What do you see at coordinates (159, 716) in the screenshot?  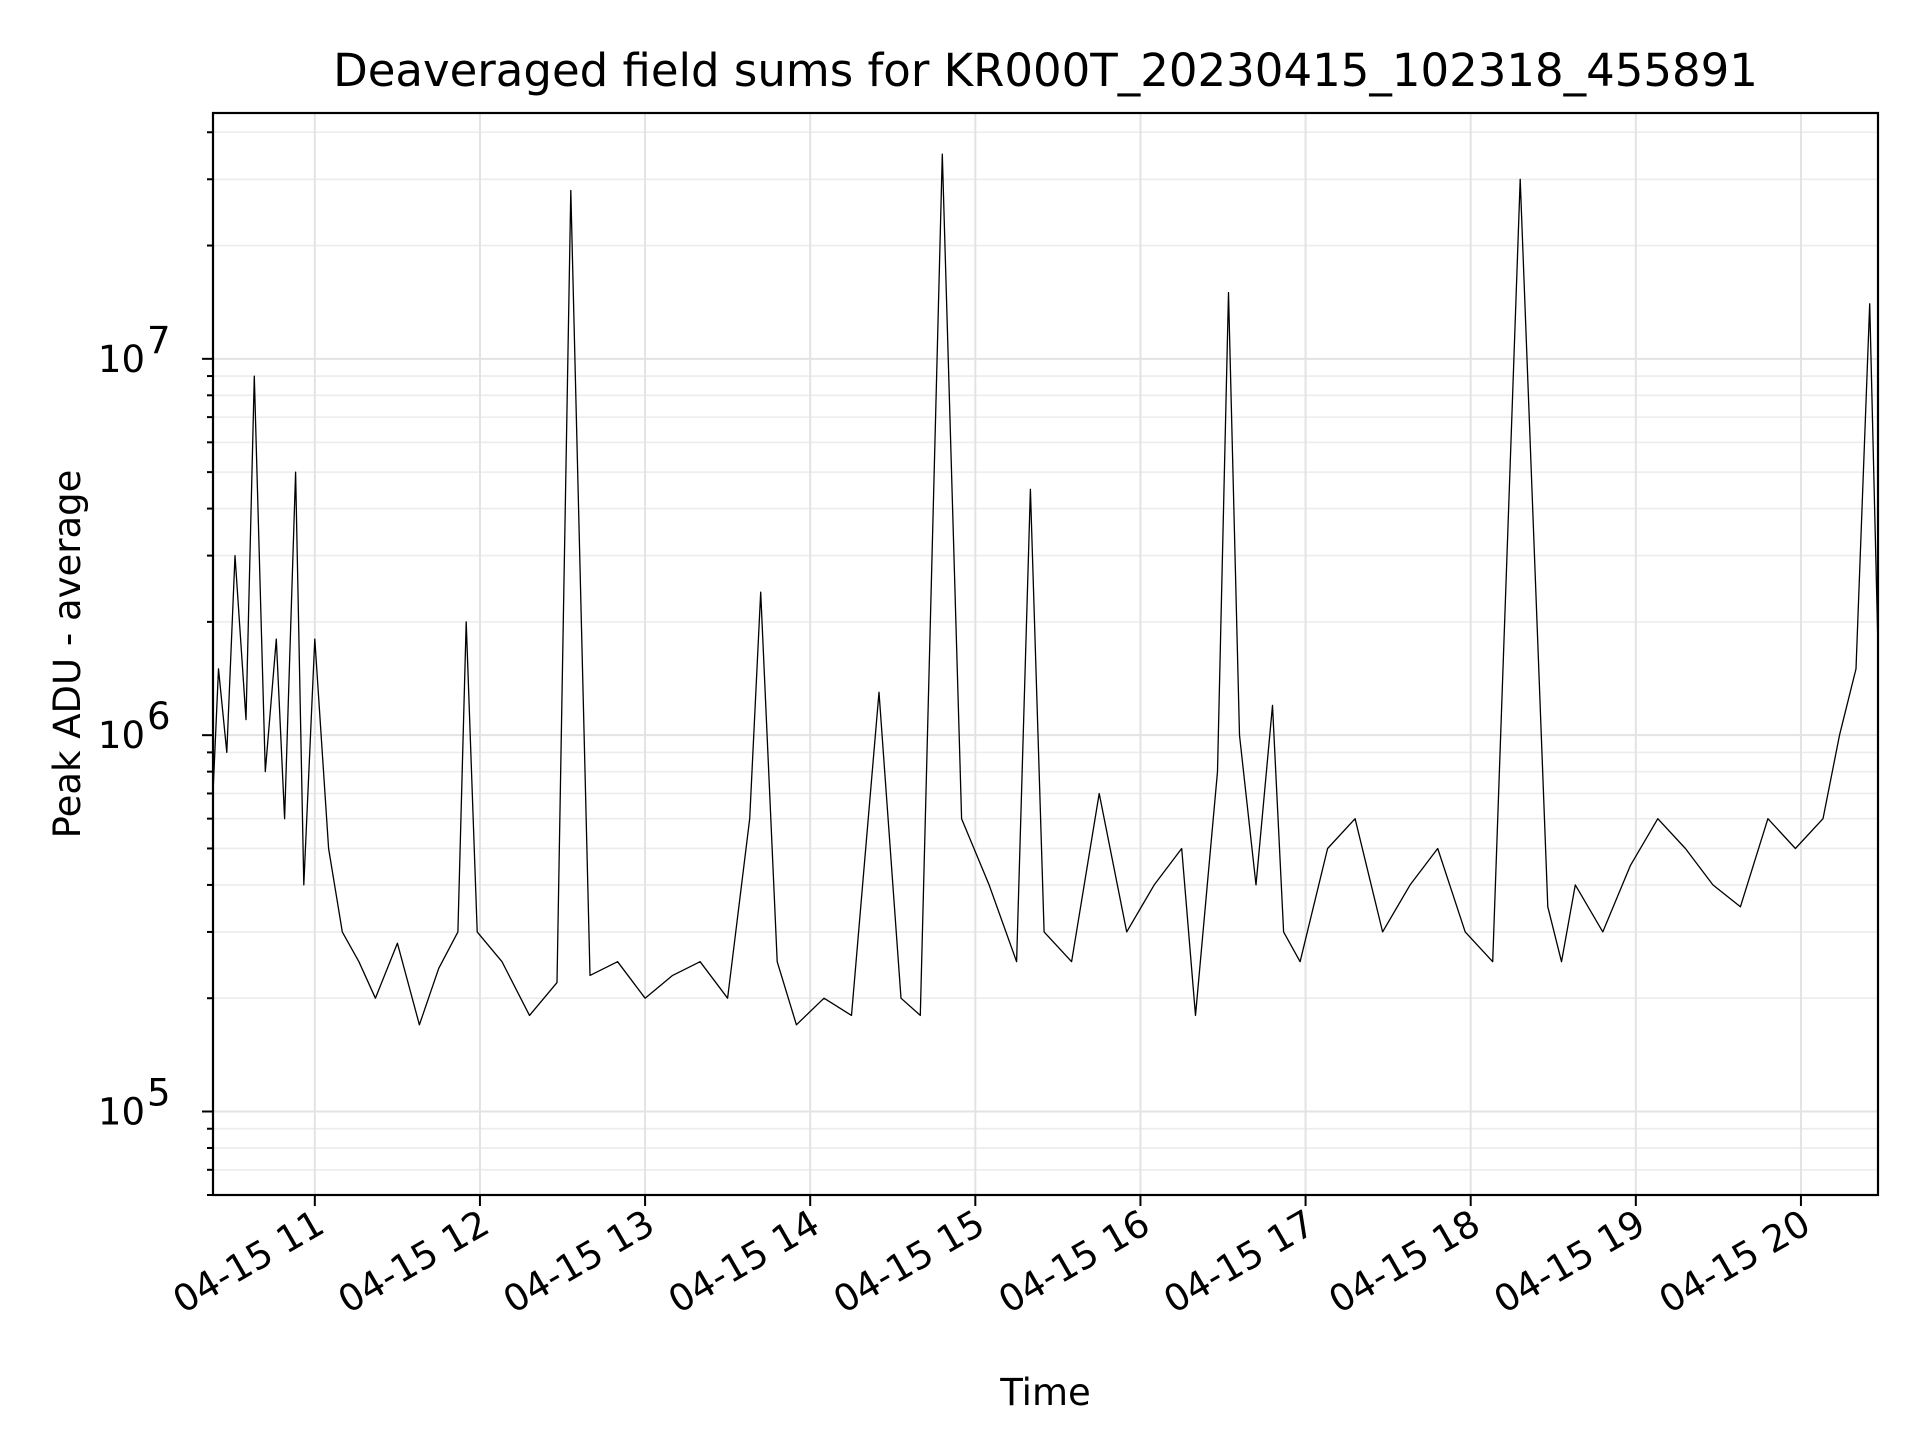 I see `y-tick-exponent: 6` at bounding box center [159, 716].